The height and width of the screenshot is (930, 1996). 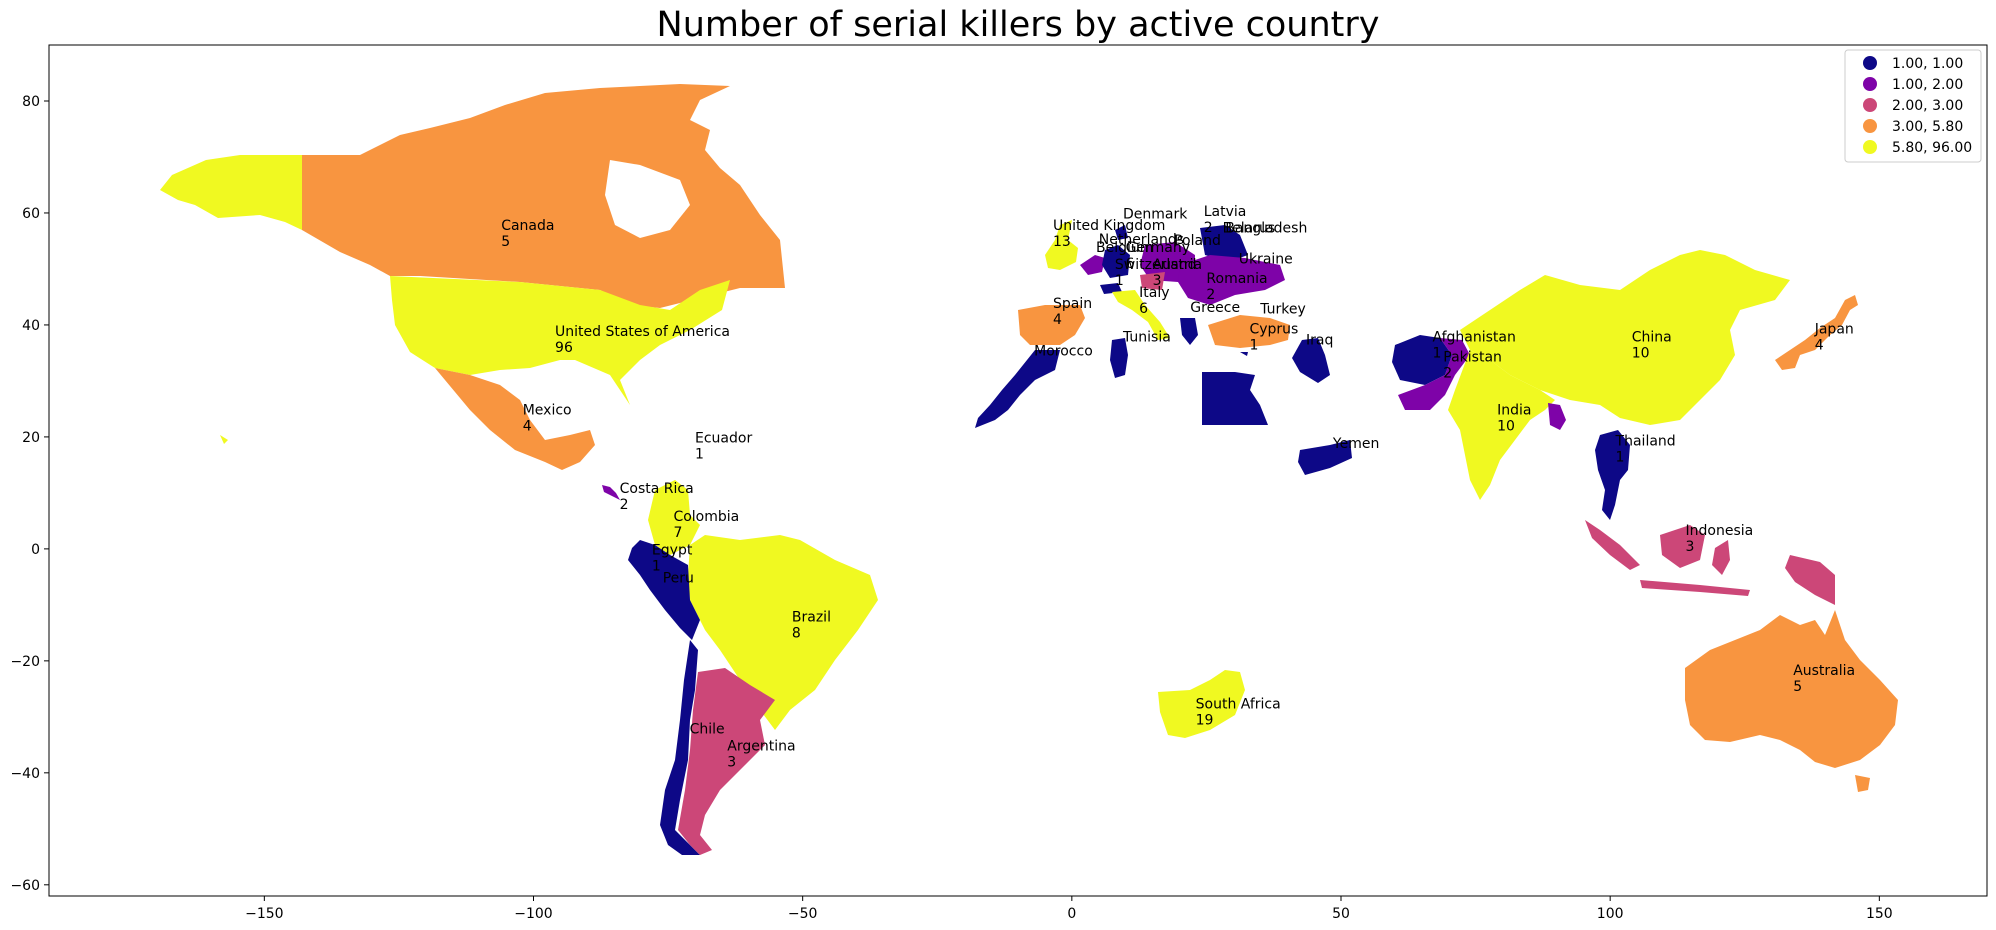 What do you see at coordinates (723, 439) in the screenshot?
I see `country-name: Ecuador` at bounding box center [723, 439].